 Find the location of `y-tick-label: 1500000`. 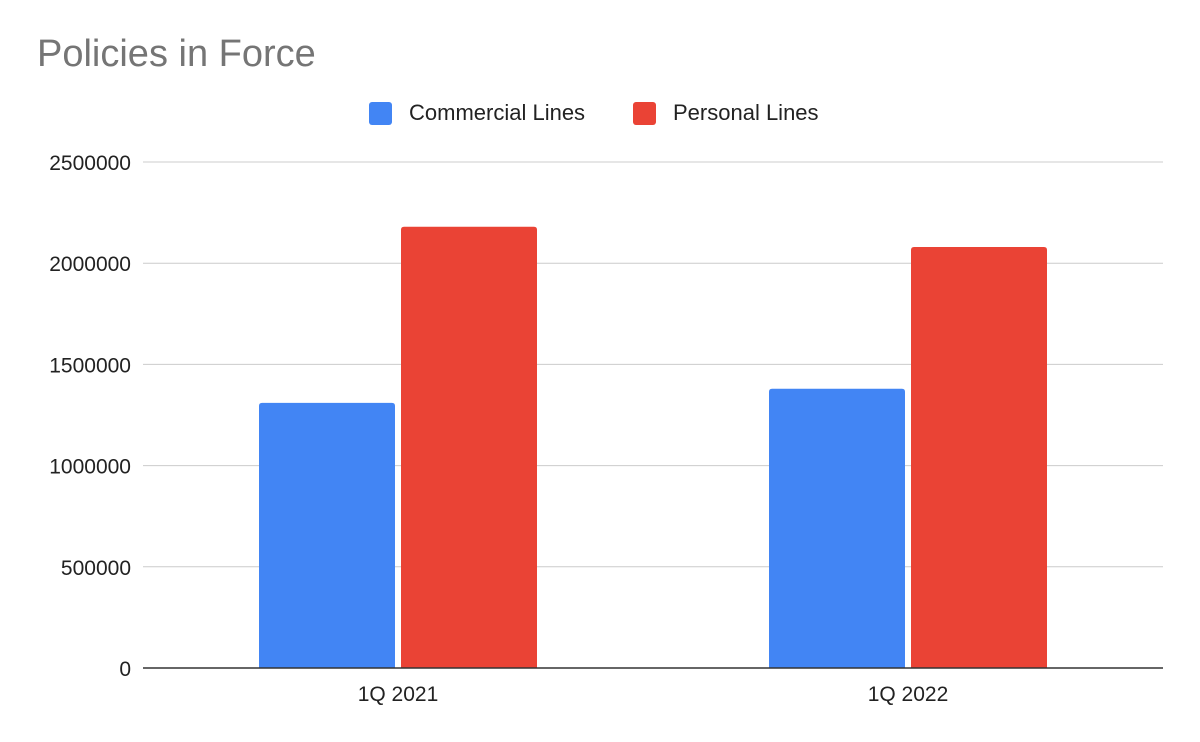

y-tick-label: 1500000 is located at coordinates (90, 365).